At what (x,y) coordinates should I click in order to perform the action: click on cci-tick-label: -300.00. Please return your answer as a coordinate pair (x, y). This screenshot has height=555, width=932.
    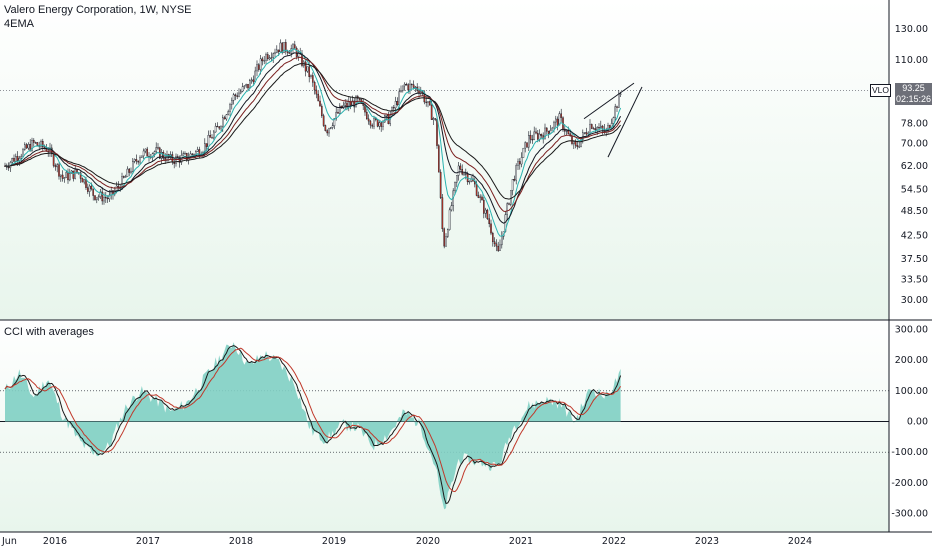
    Looking at the image, I should click on (909, 514).